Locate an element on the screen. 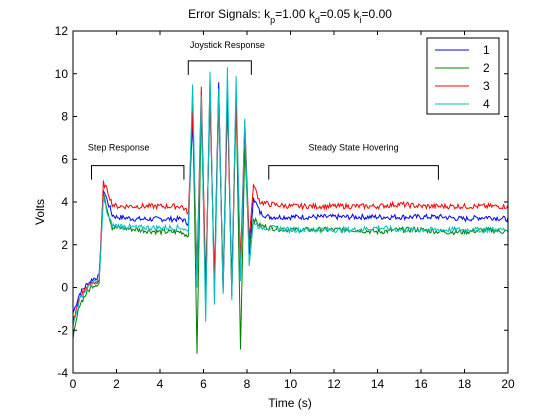 The height and width of the screenshot is (420, 560). x-axis-label: Time (s) is located at coordinates (290, 403).